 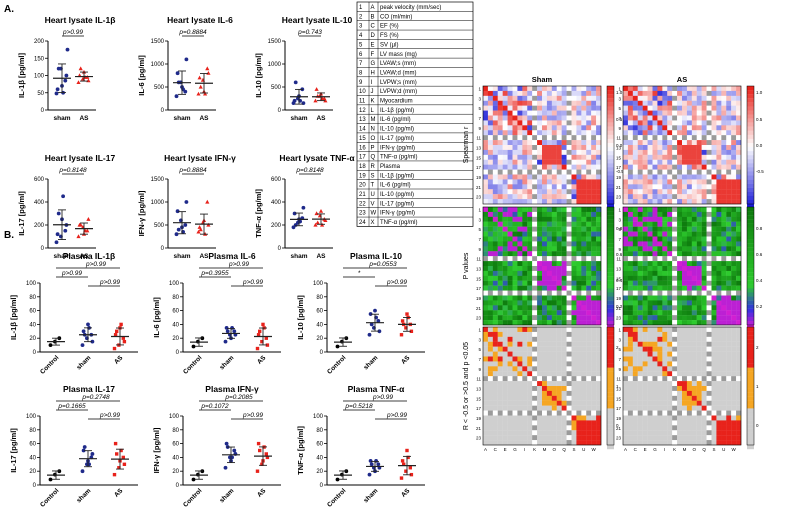 What do you see at coordinates (362, 120) in the screenshot?
I see `table-row-number: 13` at bounding box center [362, 120].